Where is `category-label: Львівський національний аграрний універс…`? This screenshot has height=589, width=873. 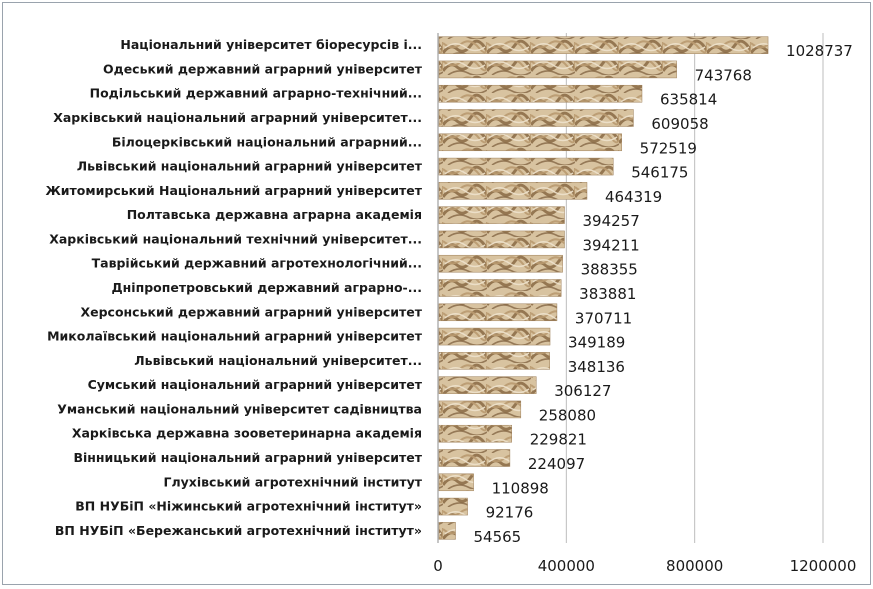 category-label: Львівський національний аграрний універс… is located at coordinates (250, 166).